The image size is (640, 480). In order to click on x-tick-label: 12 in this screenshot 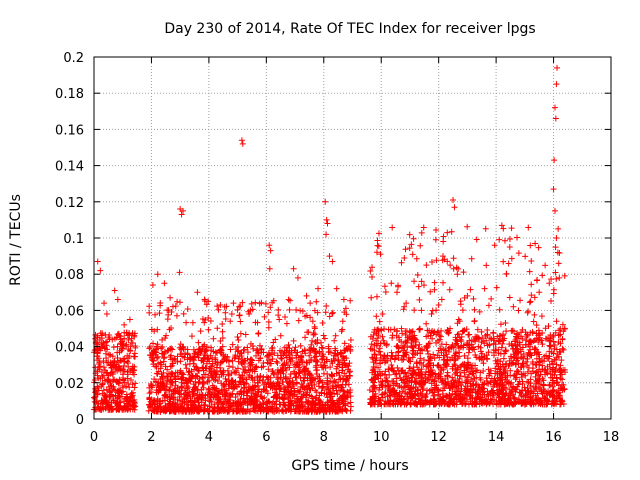, I will do `click(438, 437)`.